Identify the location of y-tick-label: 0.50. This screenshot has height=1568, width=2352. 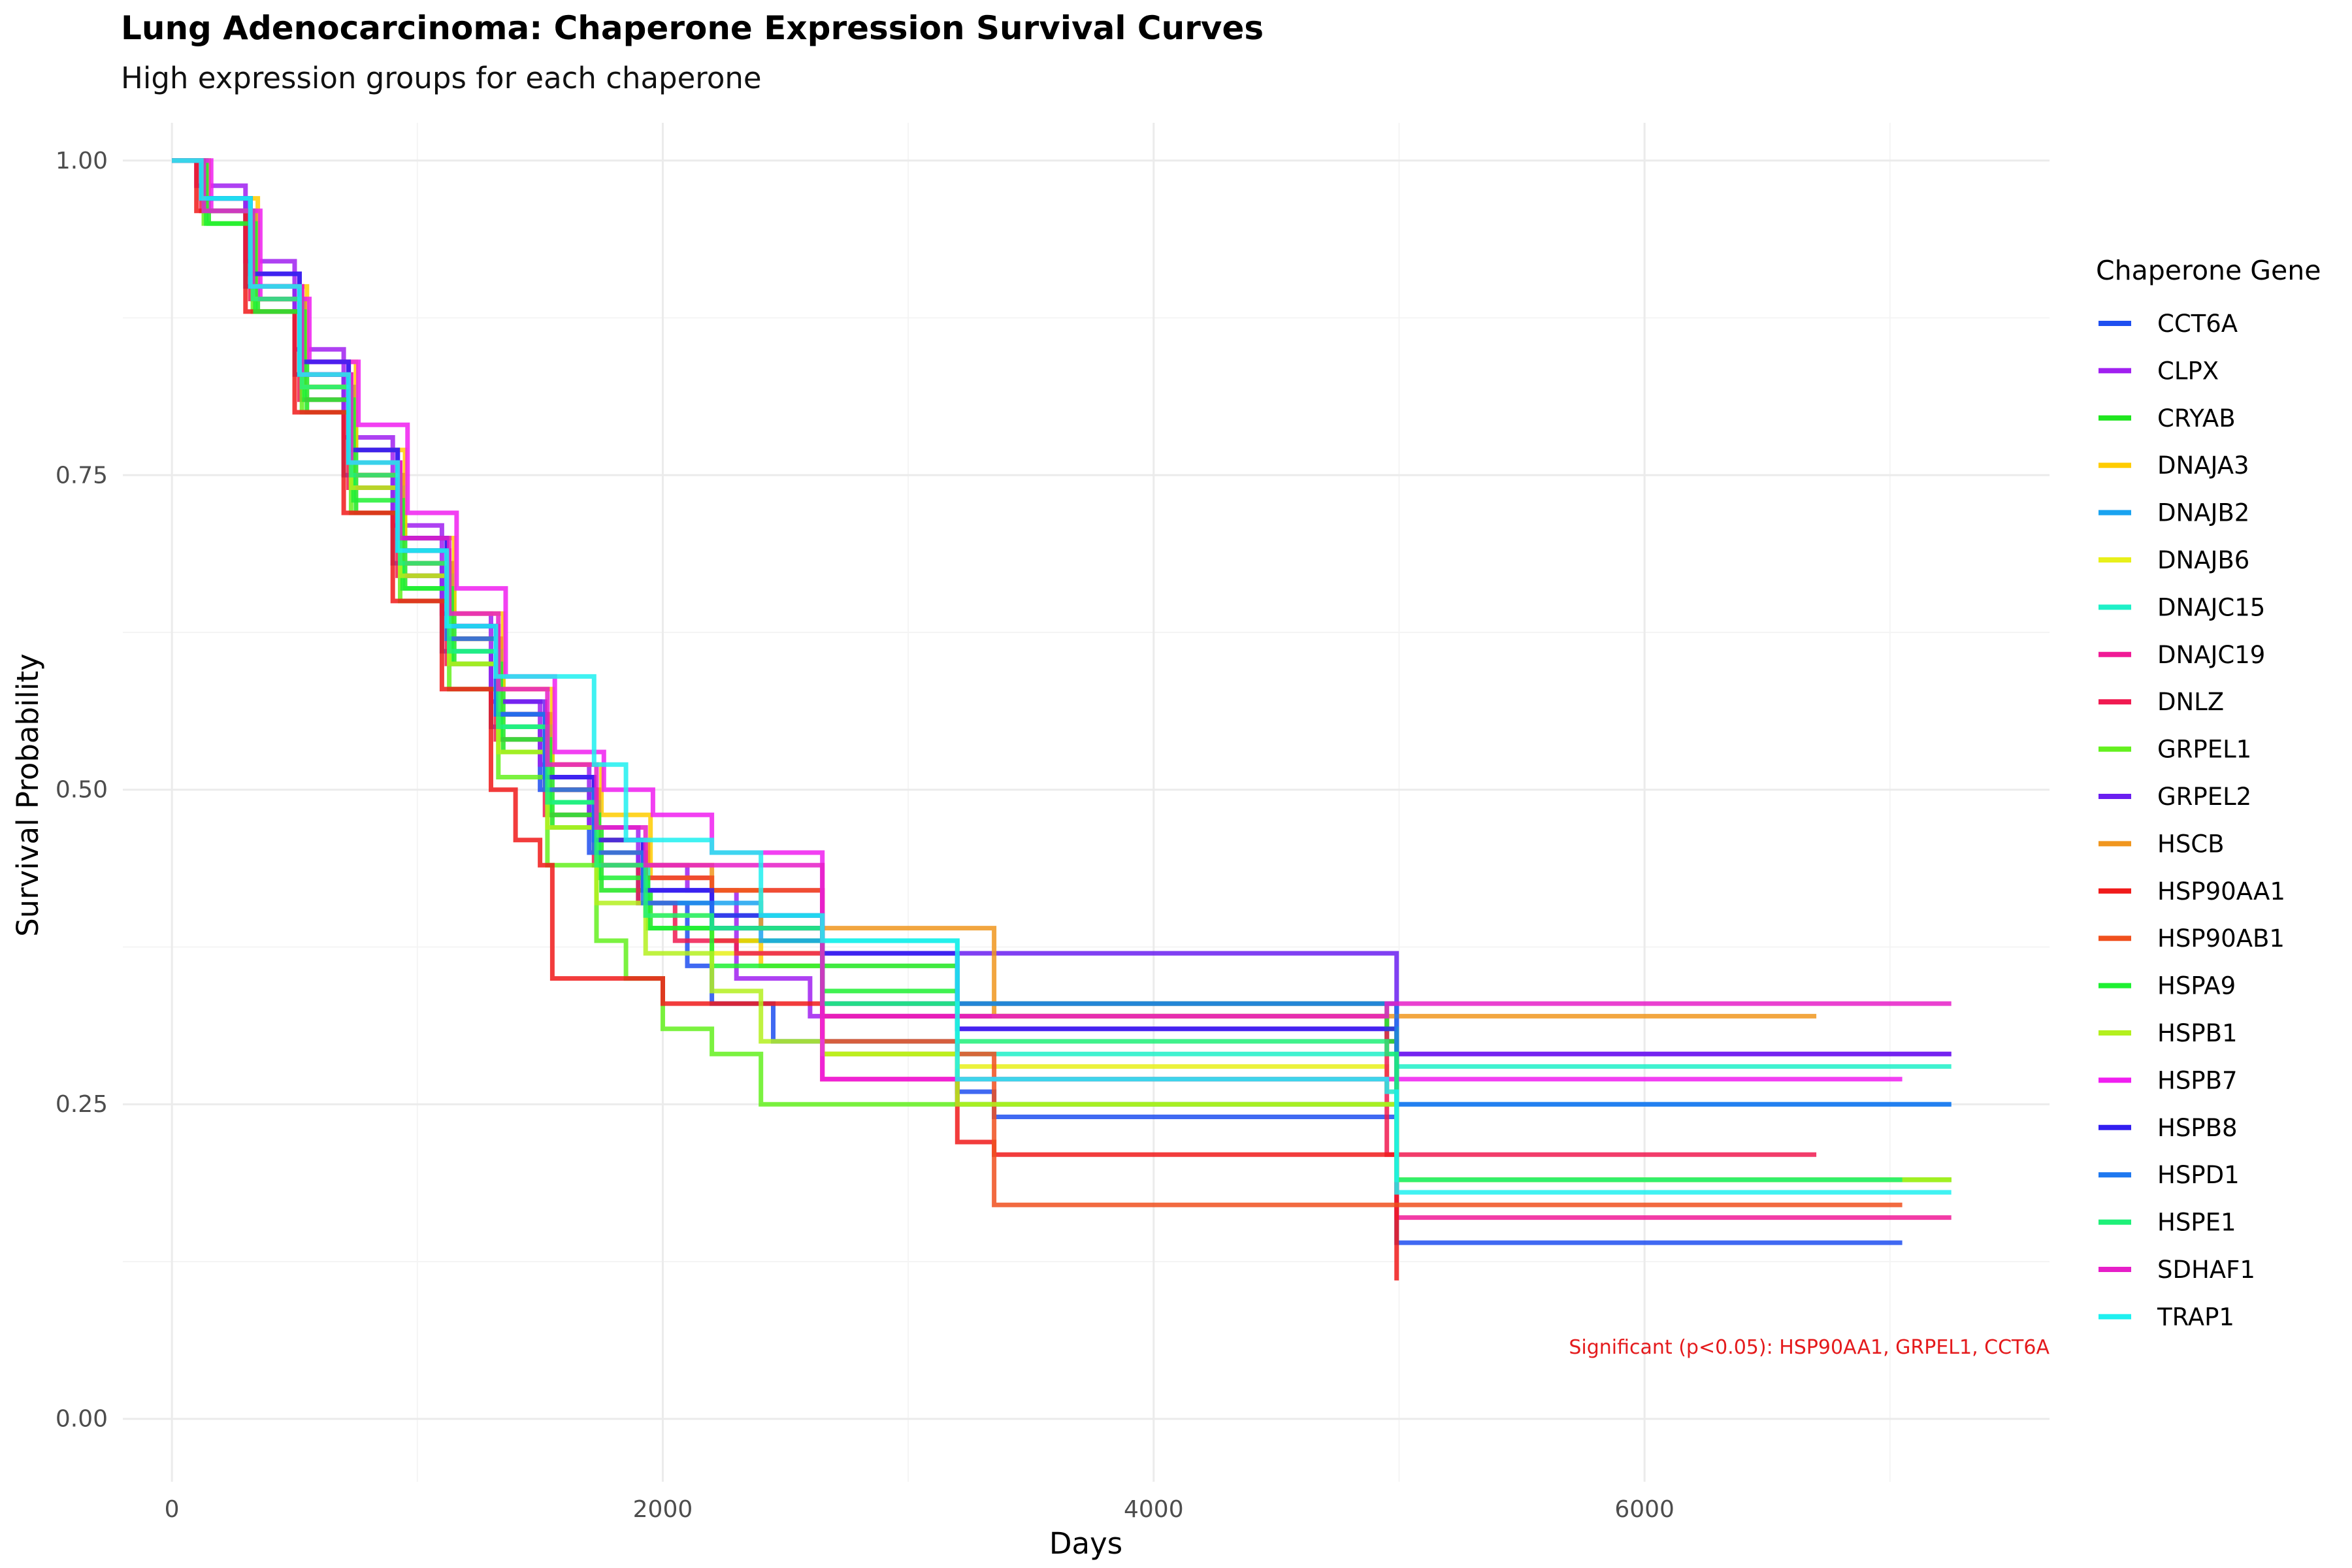
(82, 790).